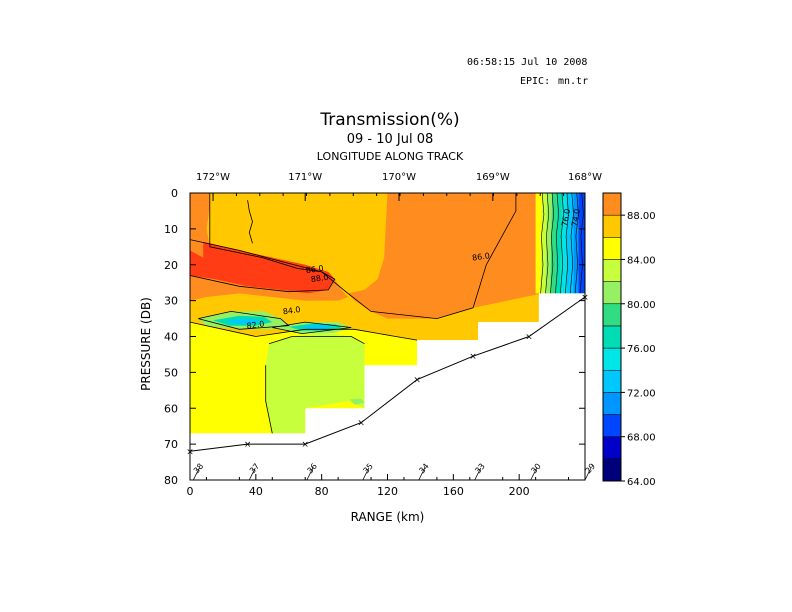  I want to click on y-tick-label-6: 50, so click(171, 372).